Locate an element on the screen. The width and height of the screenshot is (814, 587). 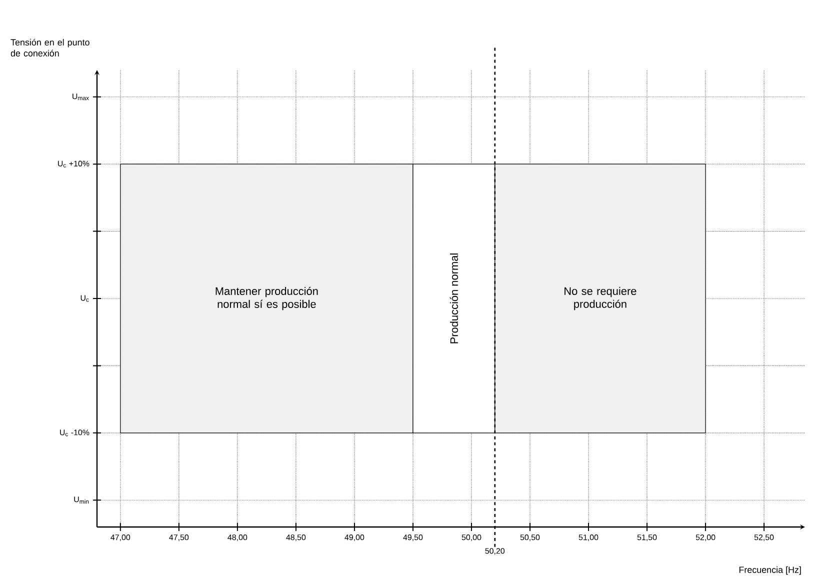
annotation: Mantener producción normal sí es posible is located at coordinates (267, 298).